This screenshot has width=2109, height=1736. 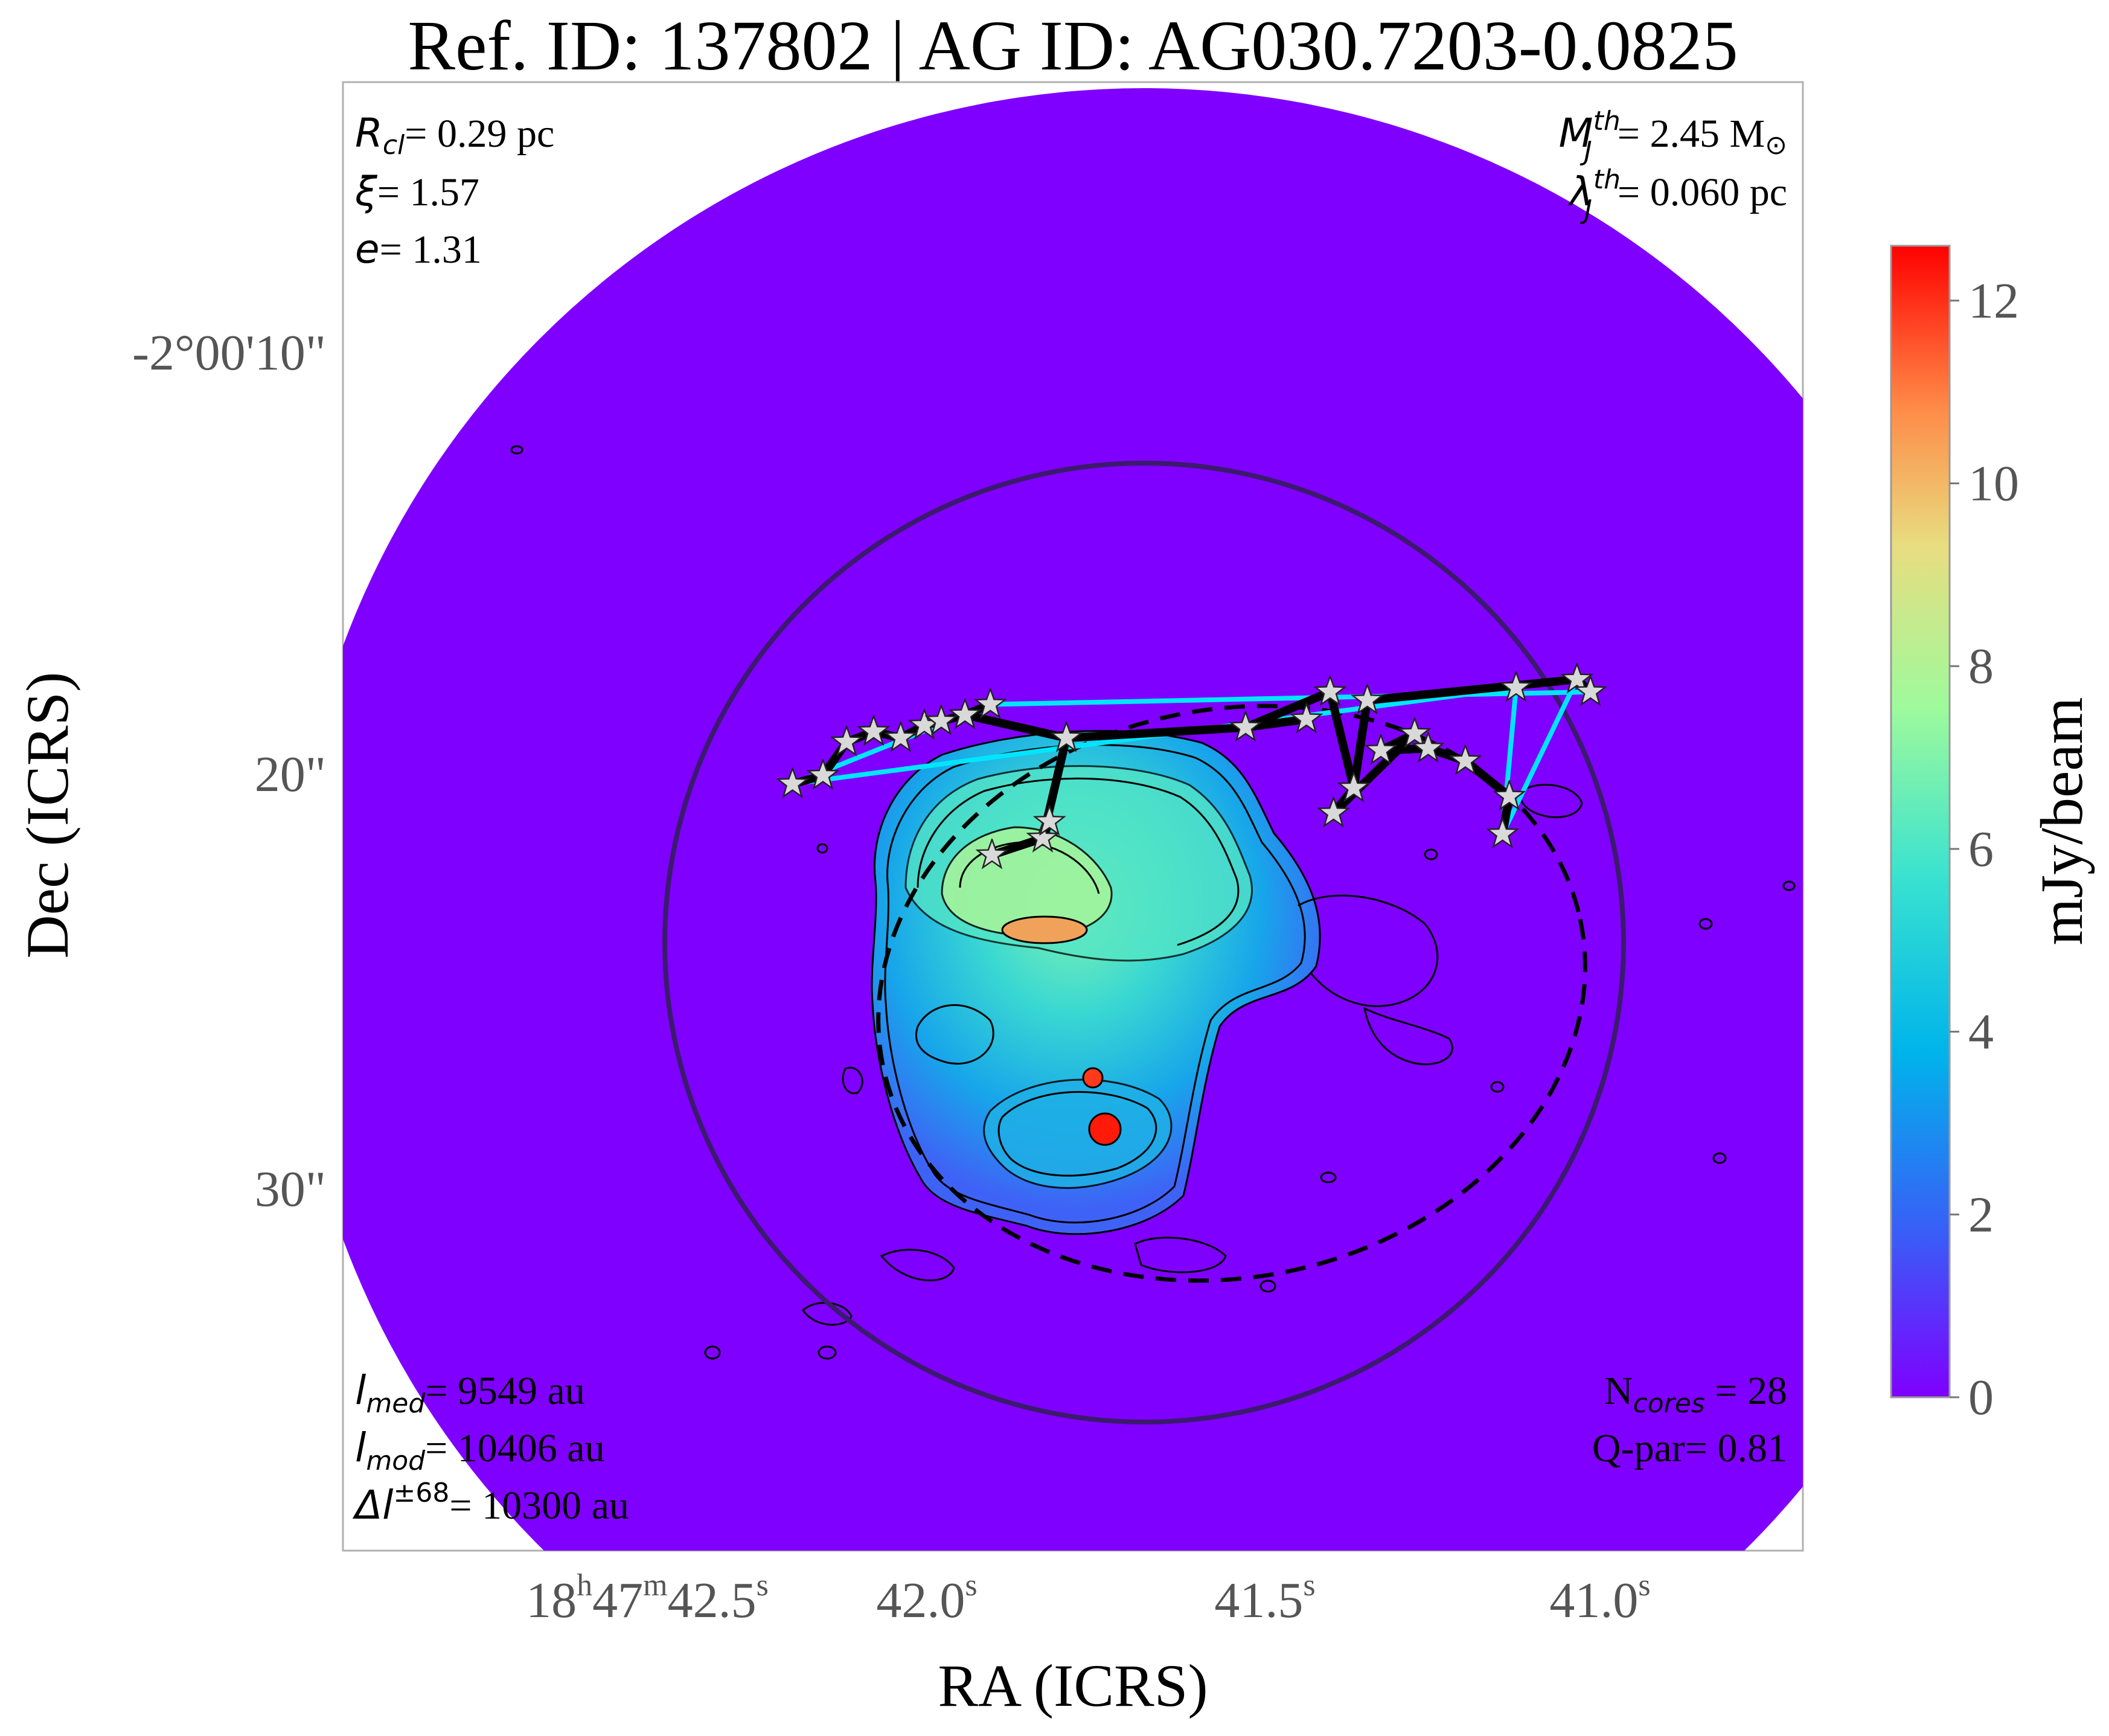 I want to click on annotation-bottom-right: Ncores = 28 Q-par= 0.81, so click(x=1689, y=1419).